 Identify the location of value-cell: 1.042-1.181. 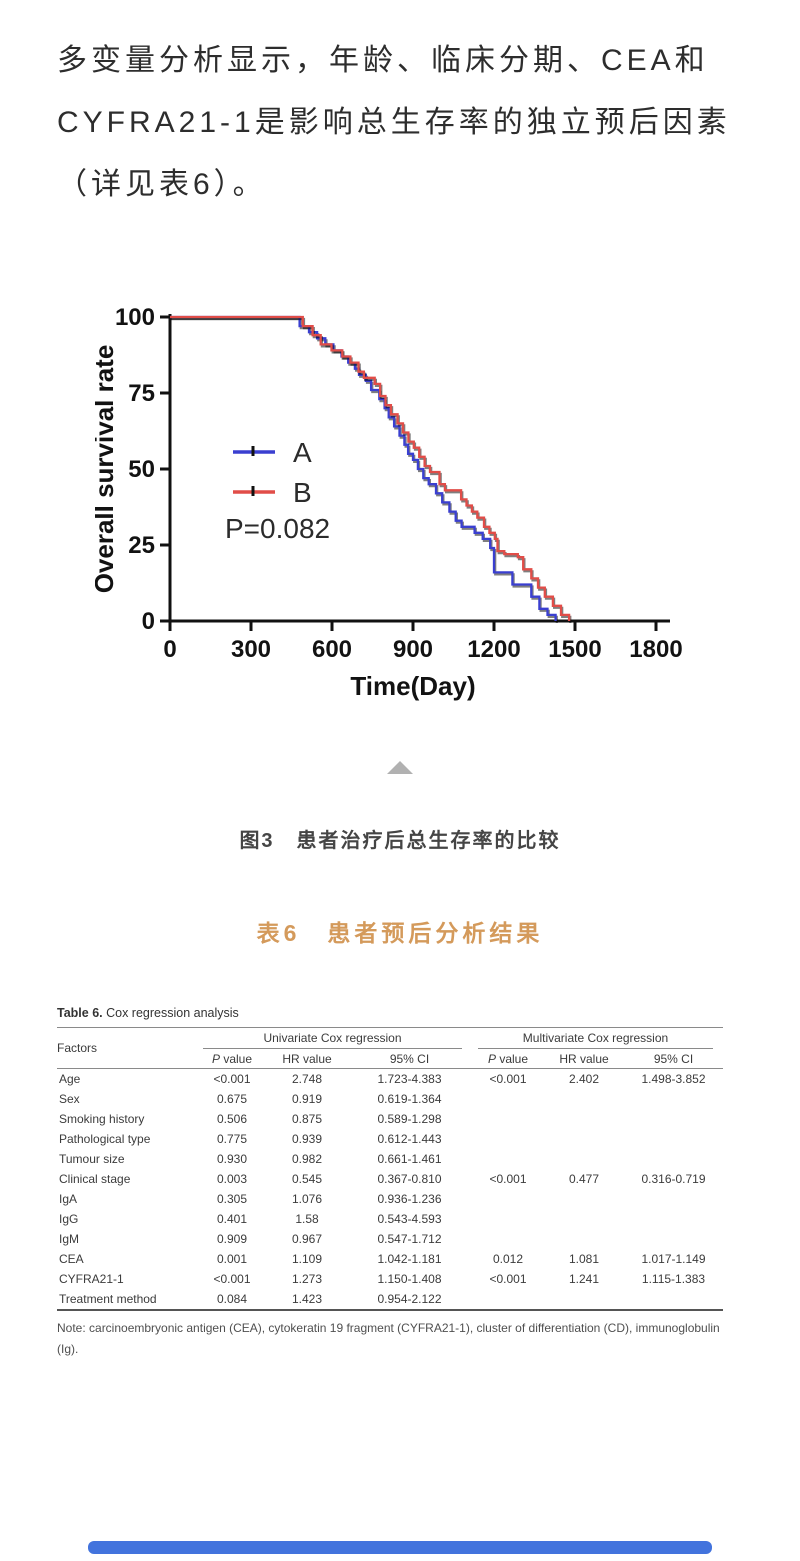
(409, 1259).